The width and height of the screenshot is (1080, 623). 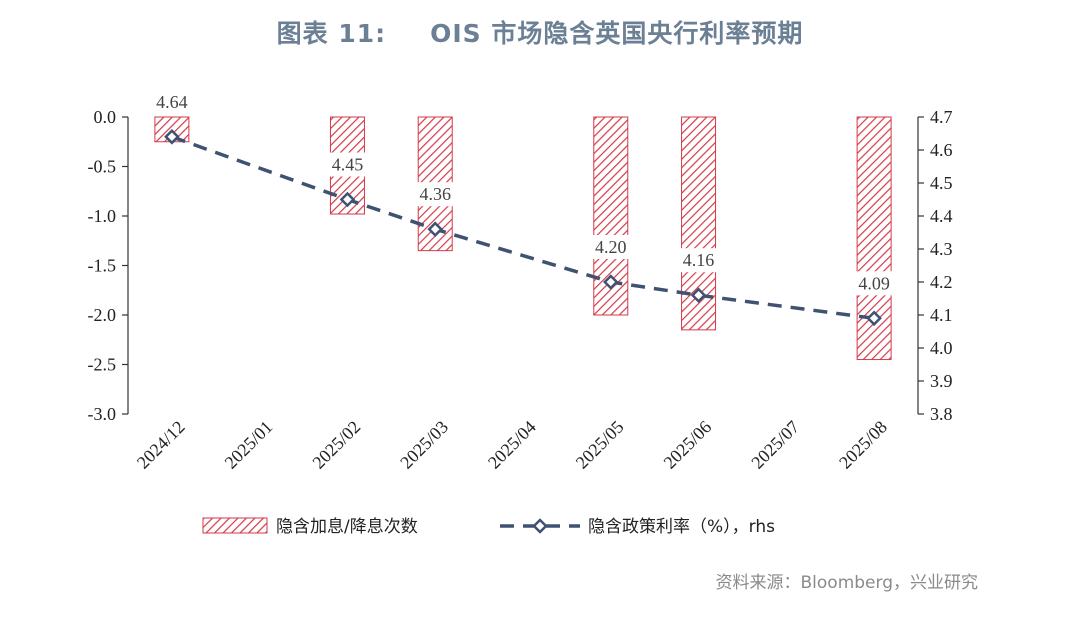 I want to click on data-label: 4.20, so click(x=611, y=247).